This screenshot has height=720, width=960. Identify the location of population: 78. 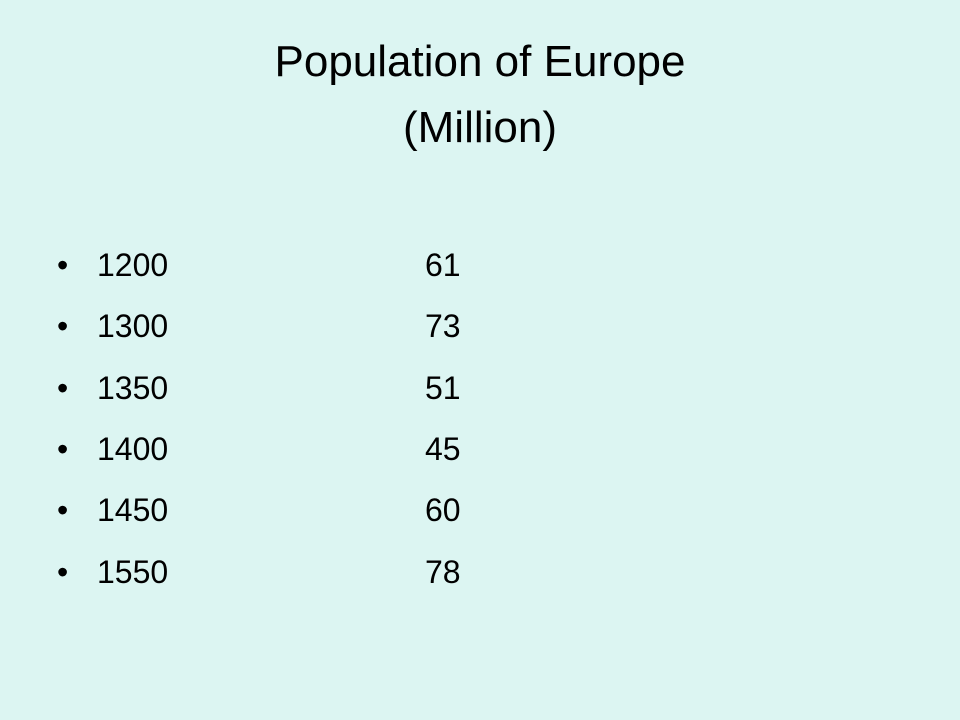
(443, 571).